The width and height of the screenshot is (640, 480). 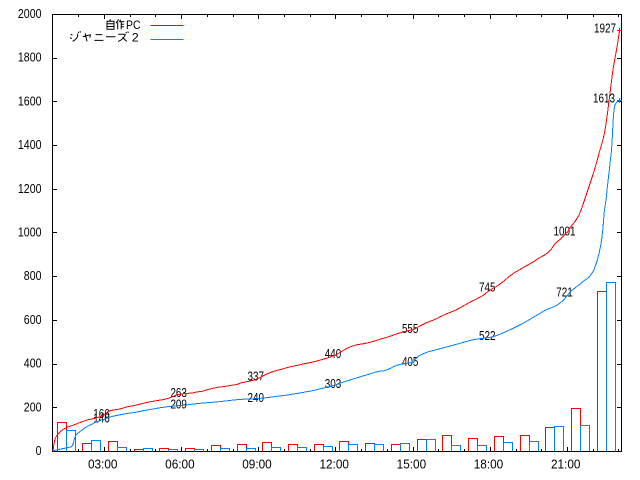 I want to click on svg-text: 1600, so click(x=30, y=100).